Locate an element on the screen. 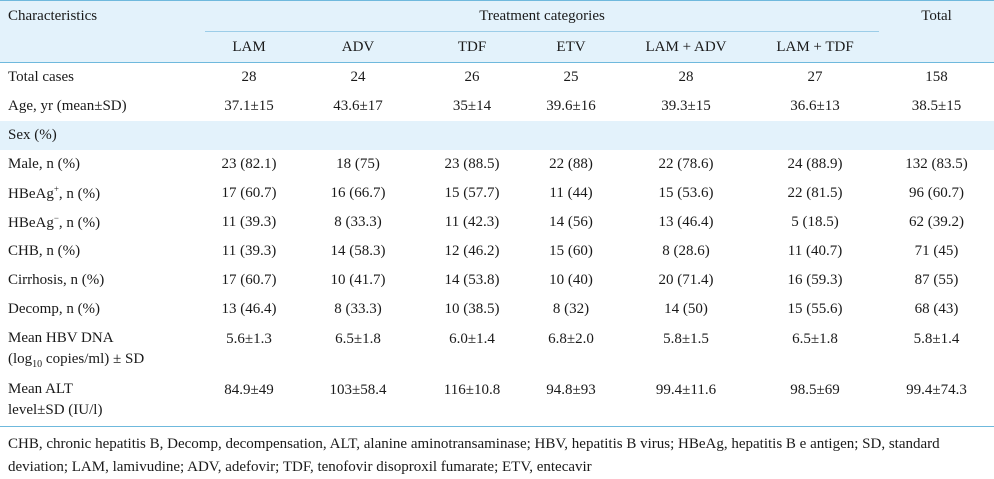 Image resolution: width=994 pixels, height=479 pixels. cell: 16 (66.7) is located at coordinates (358, 193).